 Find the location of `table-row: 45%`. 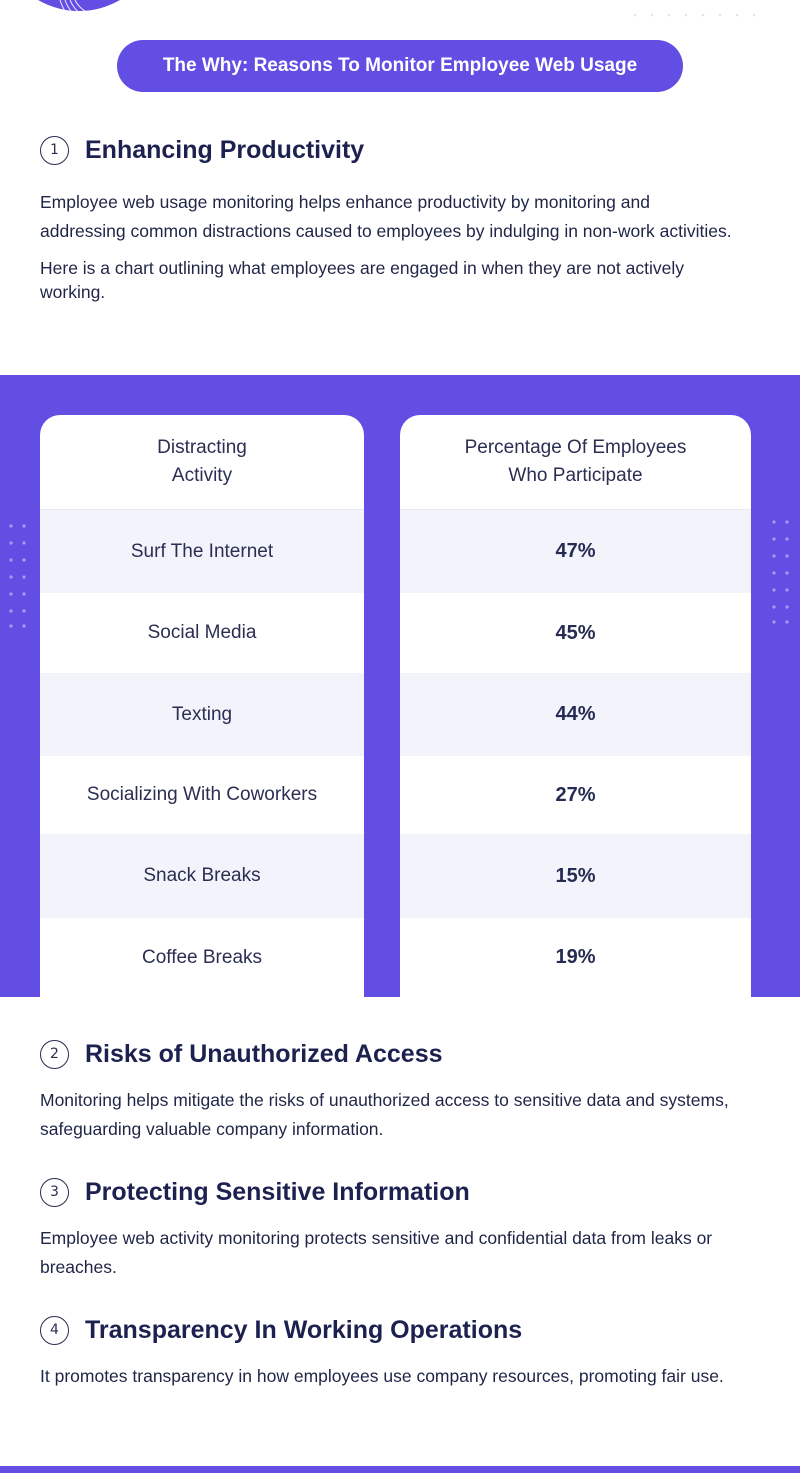

table-row: 45% is located at coordinates (575, 633).